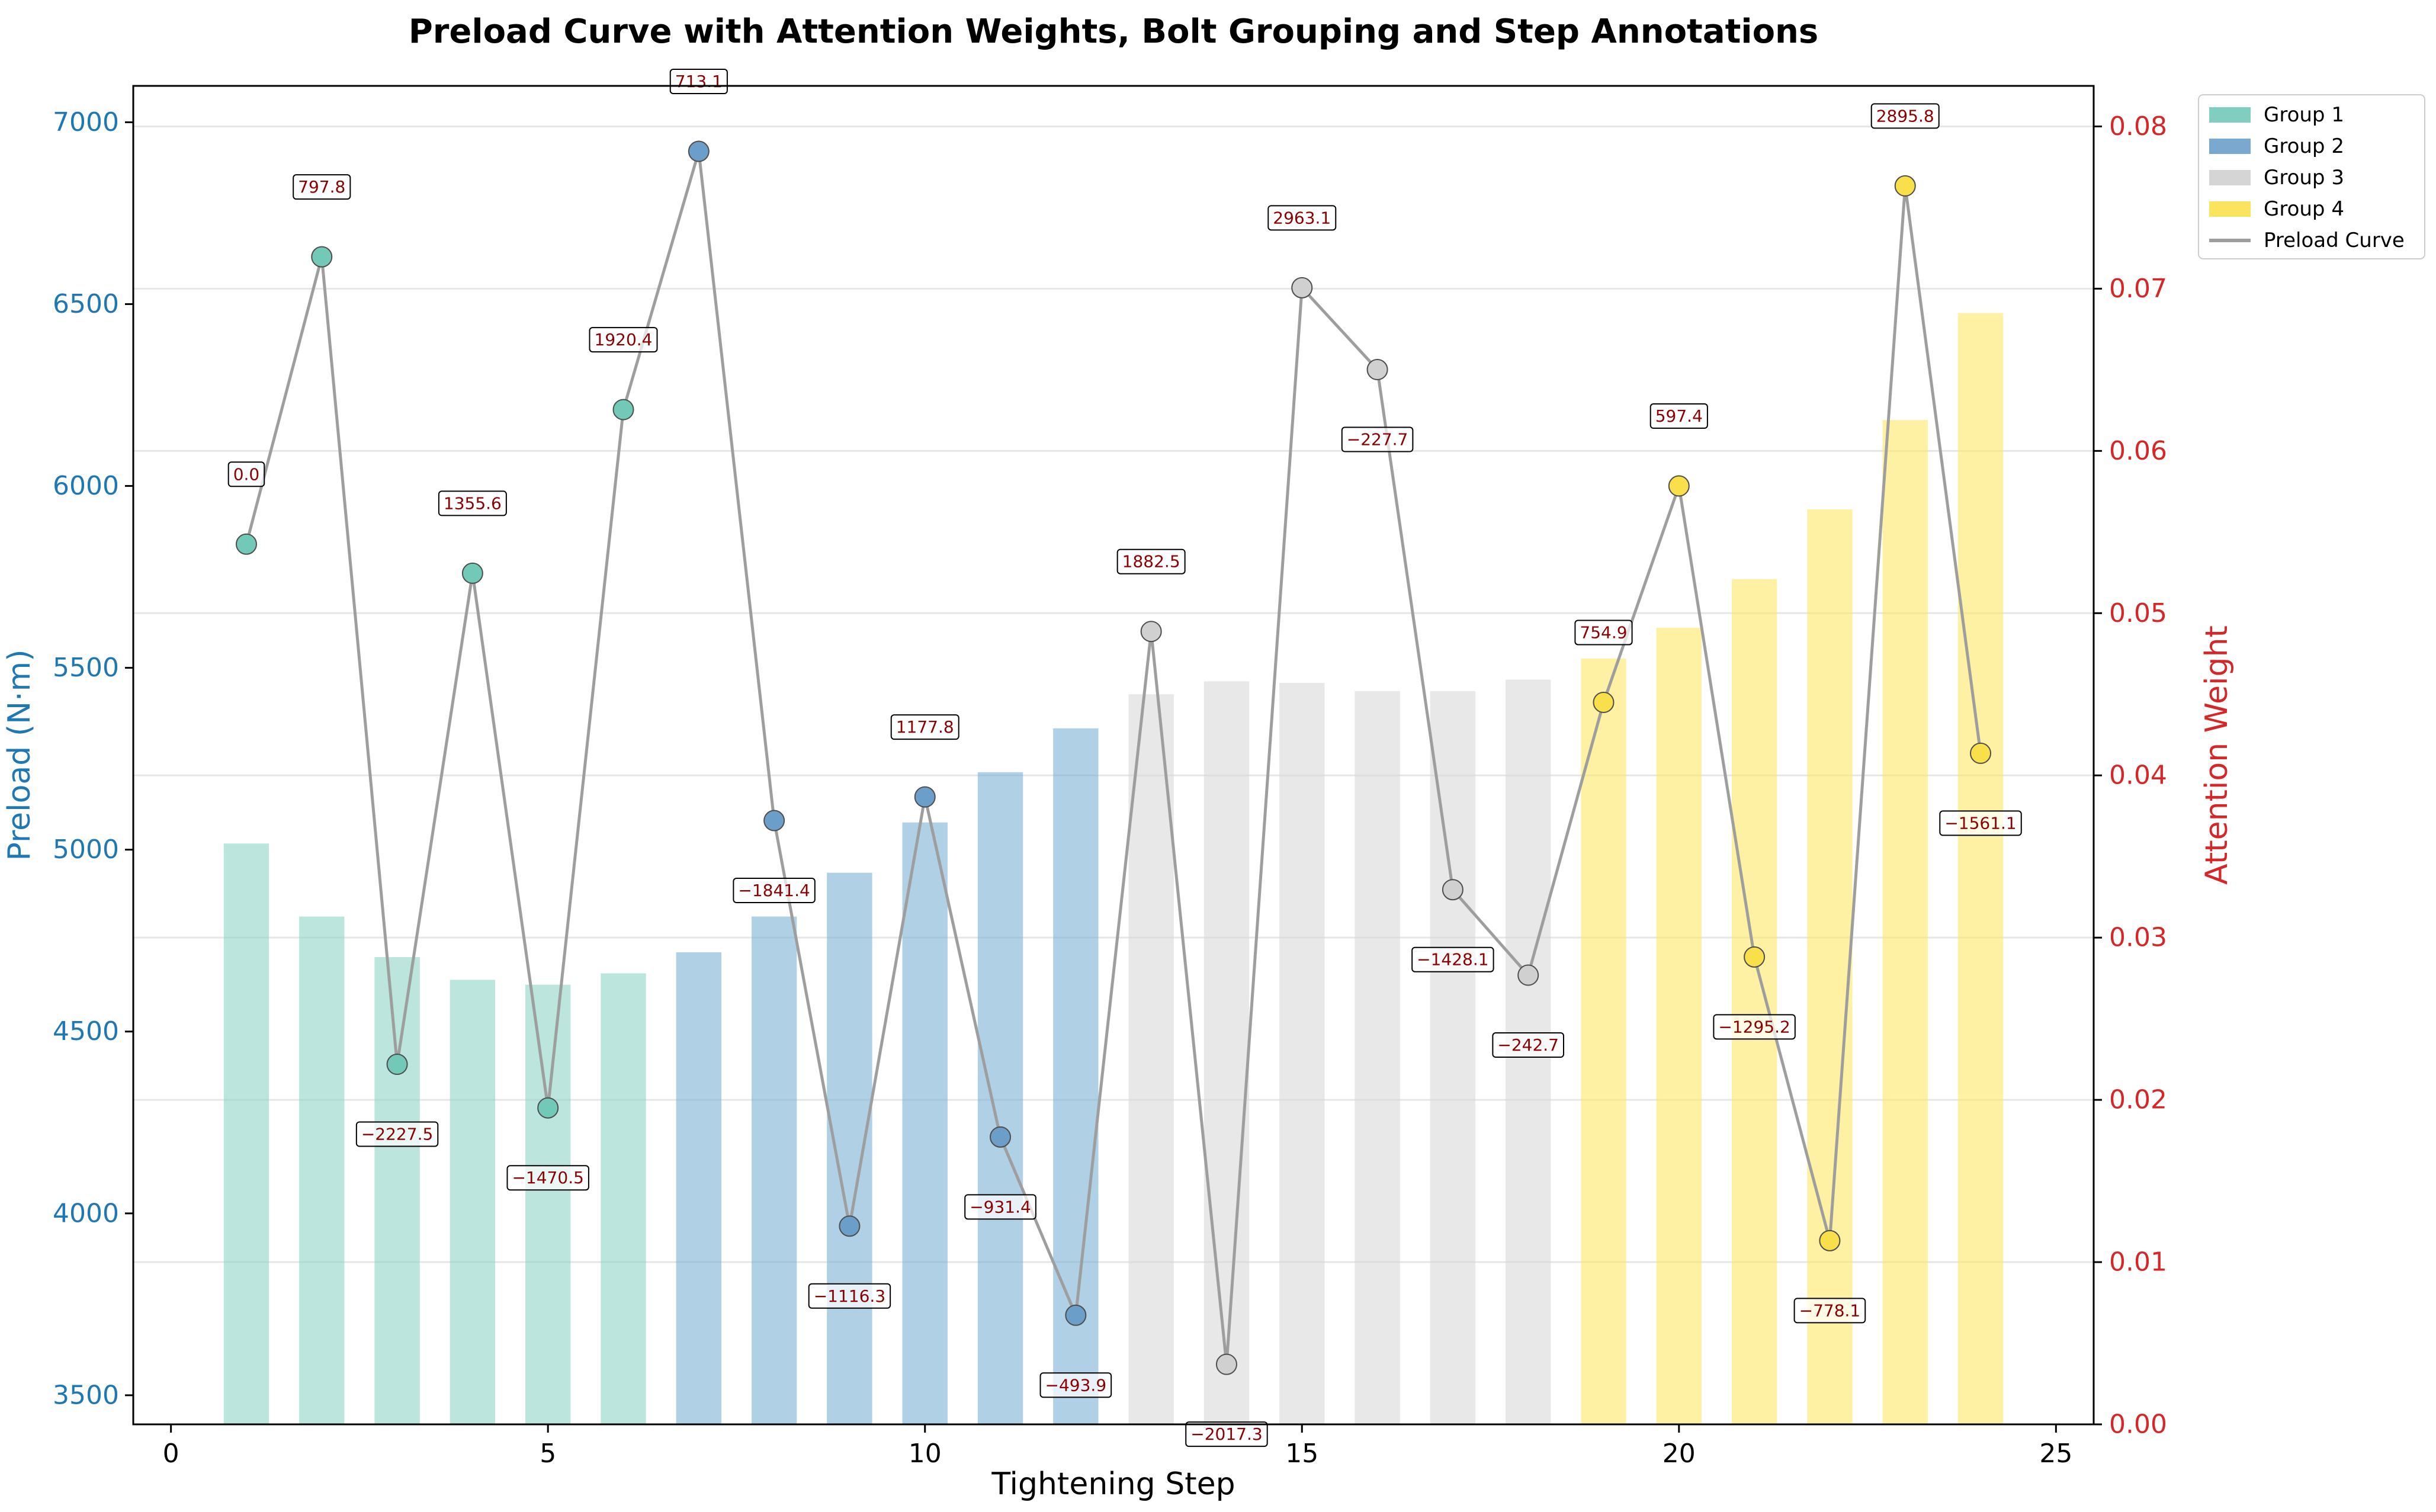 This screenshot has width=2436, height=1512. I want to click on annotation-step-21: −1295.2, so click(1754, 1027).